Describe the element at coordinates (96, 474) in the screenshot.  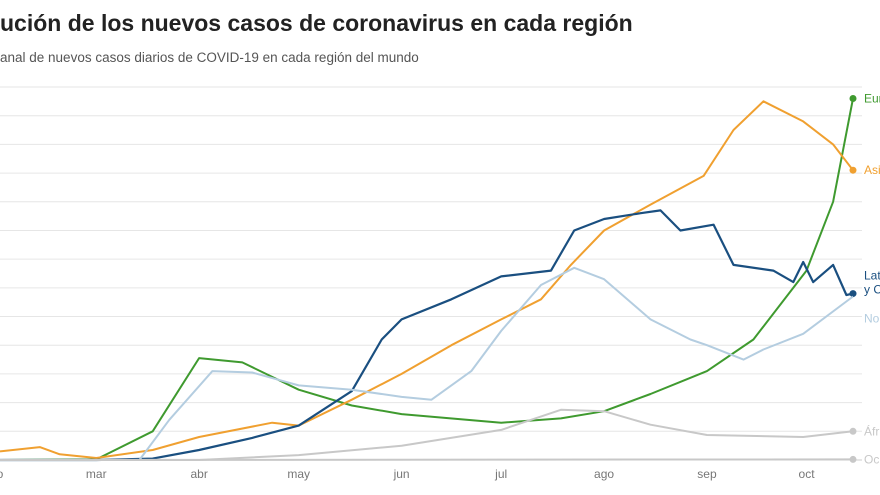
I see `x-tick-label: mar` at that location.